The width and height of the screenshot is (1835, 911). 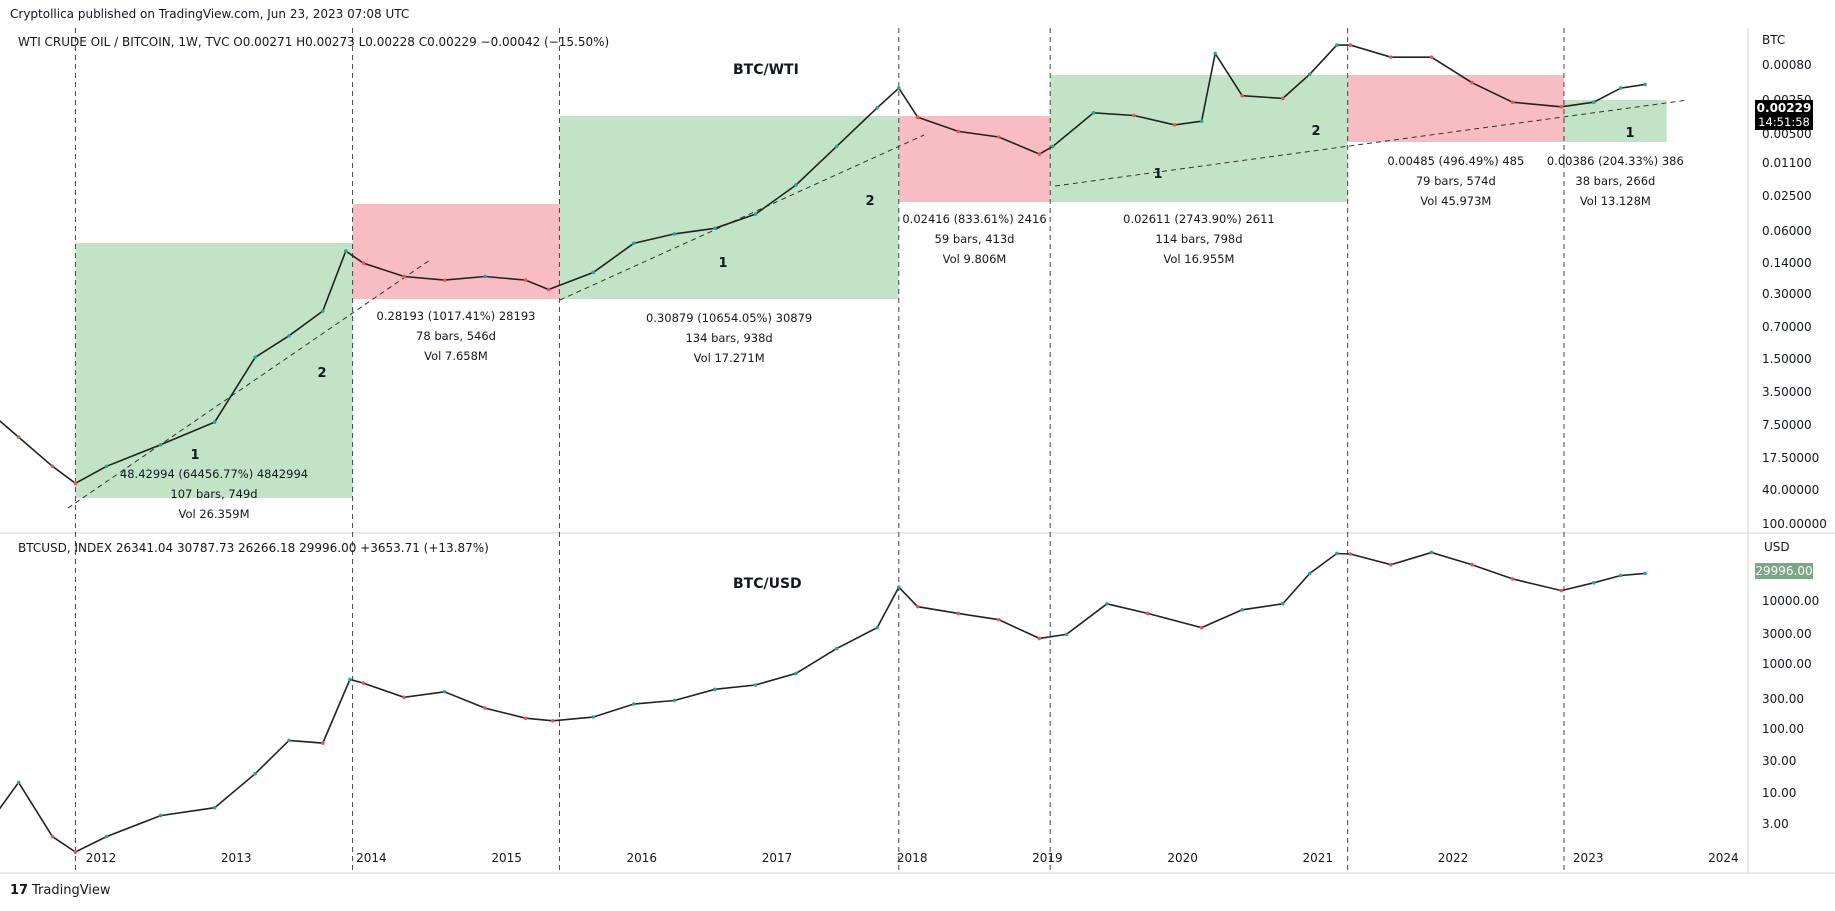 I want to click on box-1-stat-3: Vol 26.359M, so click(x=213, y=514).